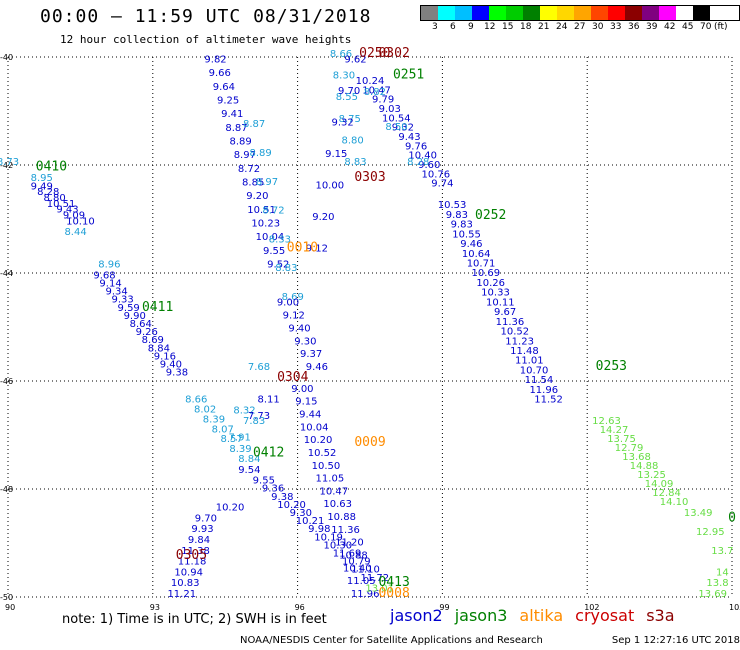 The height and width of the screenshot is (650, 740). What do you see at coordinates (444, 607) in the screenshot?
I see `lon-label: 99` at bounding box center [444, 607].